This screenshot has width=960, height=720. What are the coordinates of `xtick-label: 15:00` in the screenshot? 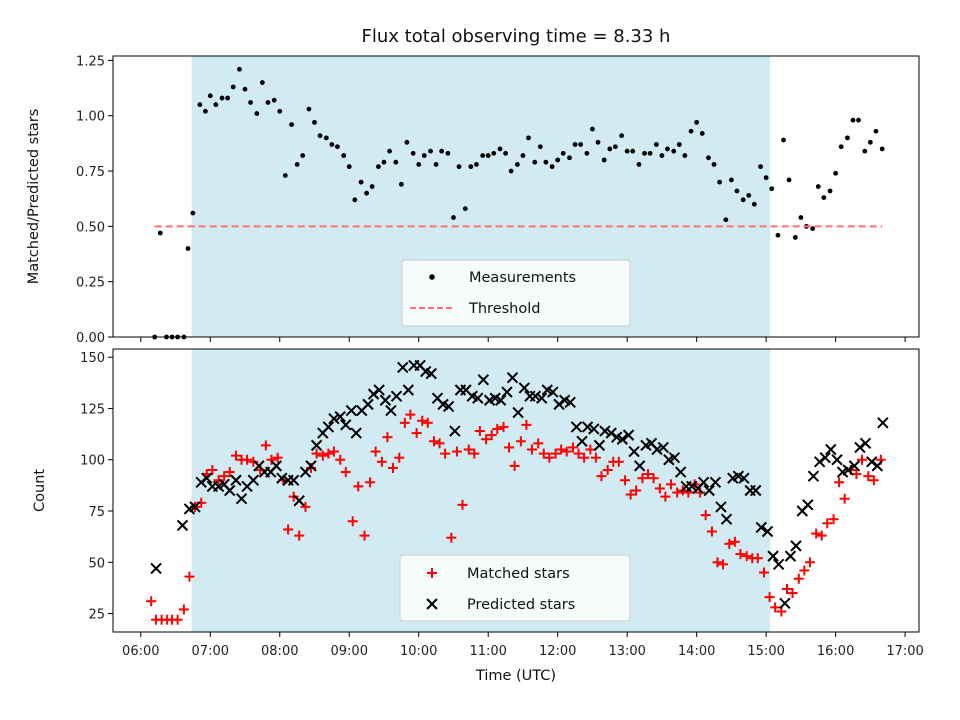 It's located at (765, 651).